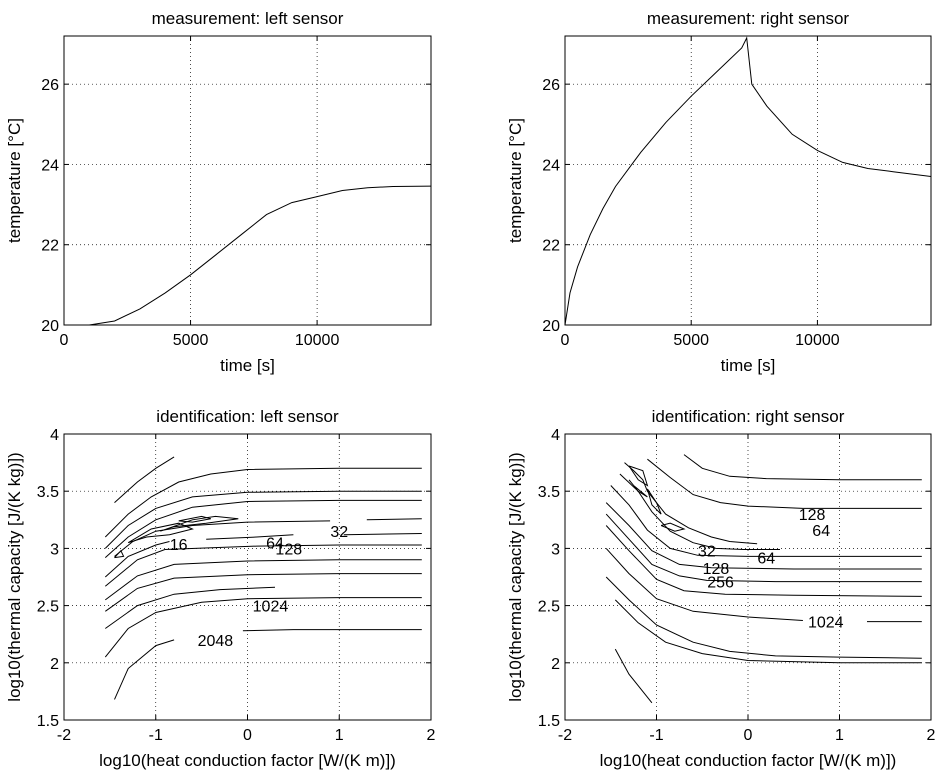  I want to click on contour-label: 2048, so click(216, 641).